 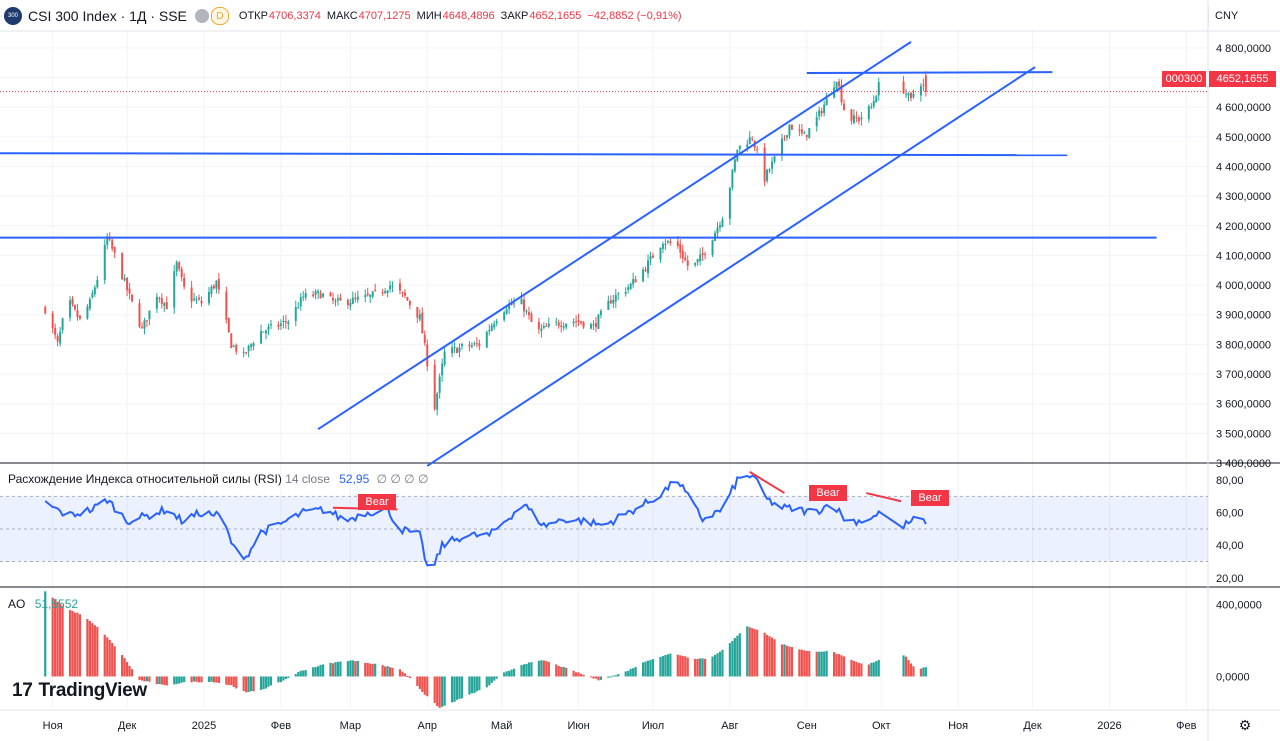 I want to click on ao-axis-tick-label: 0,0000, so click(x=1233, y=677).